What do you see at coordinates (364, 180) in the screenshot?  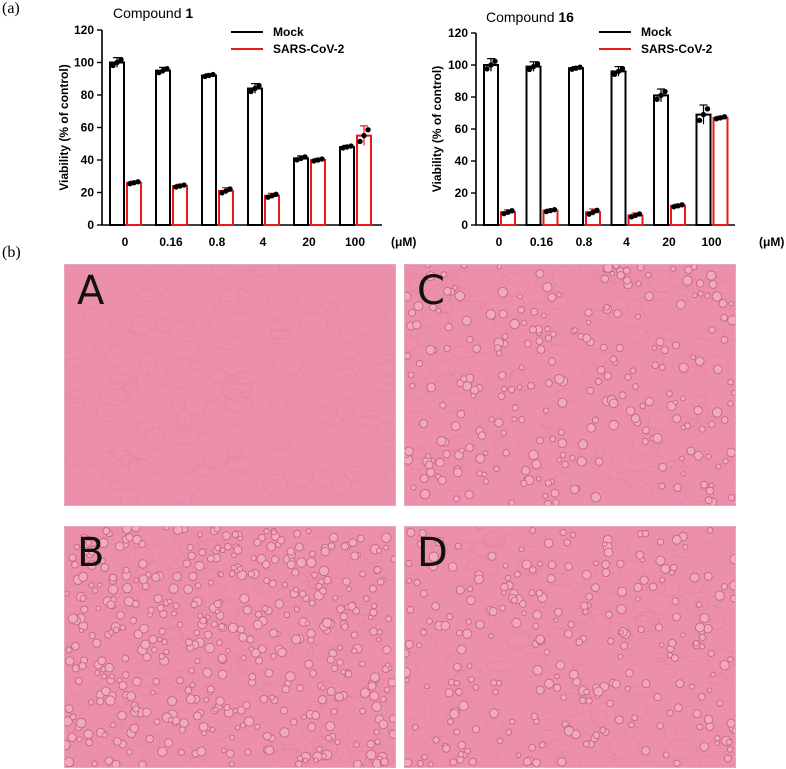 I see `bar-infected` at bounding box center [364, 180].